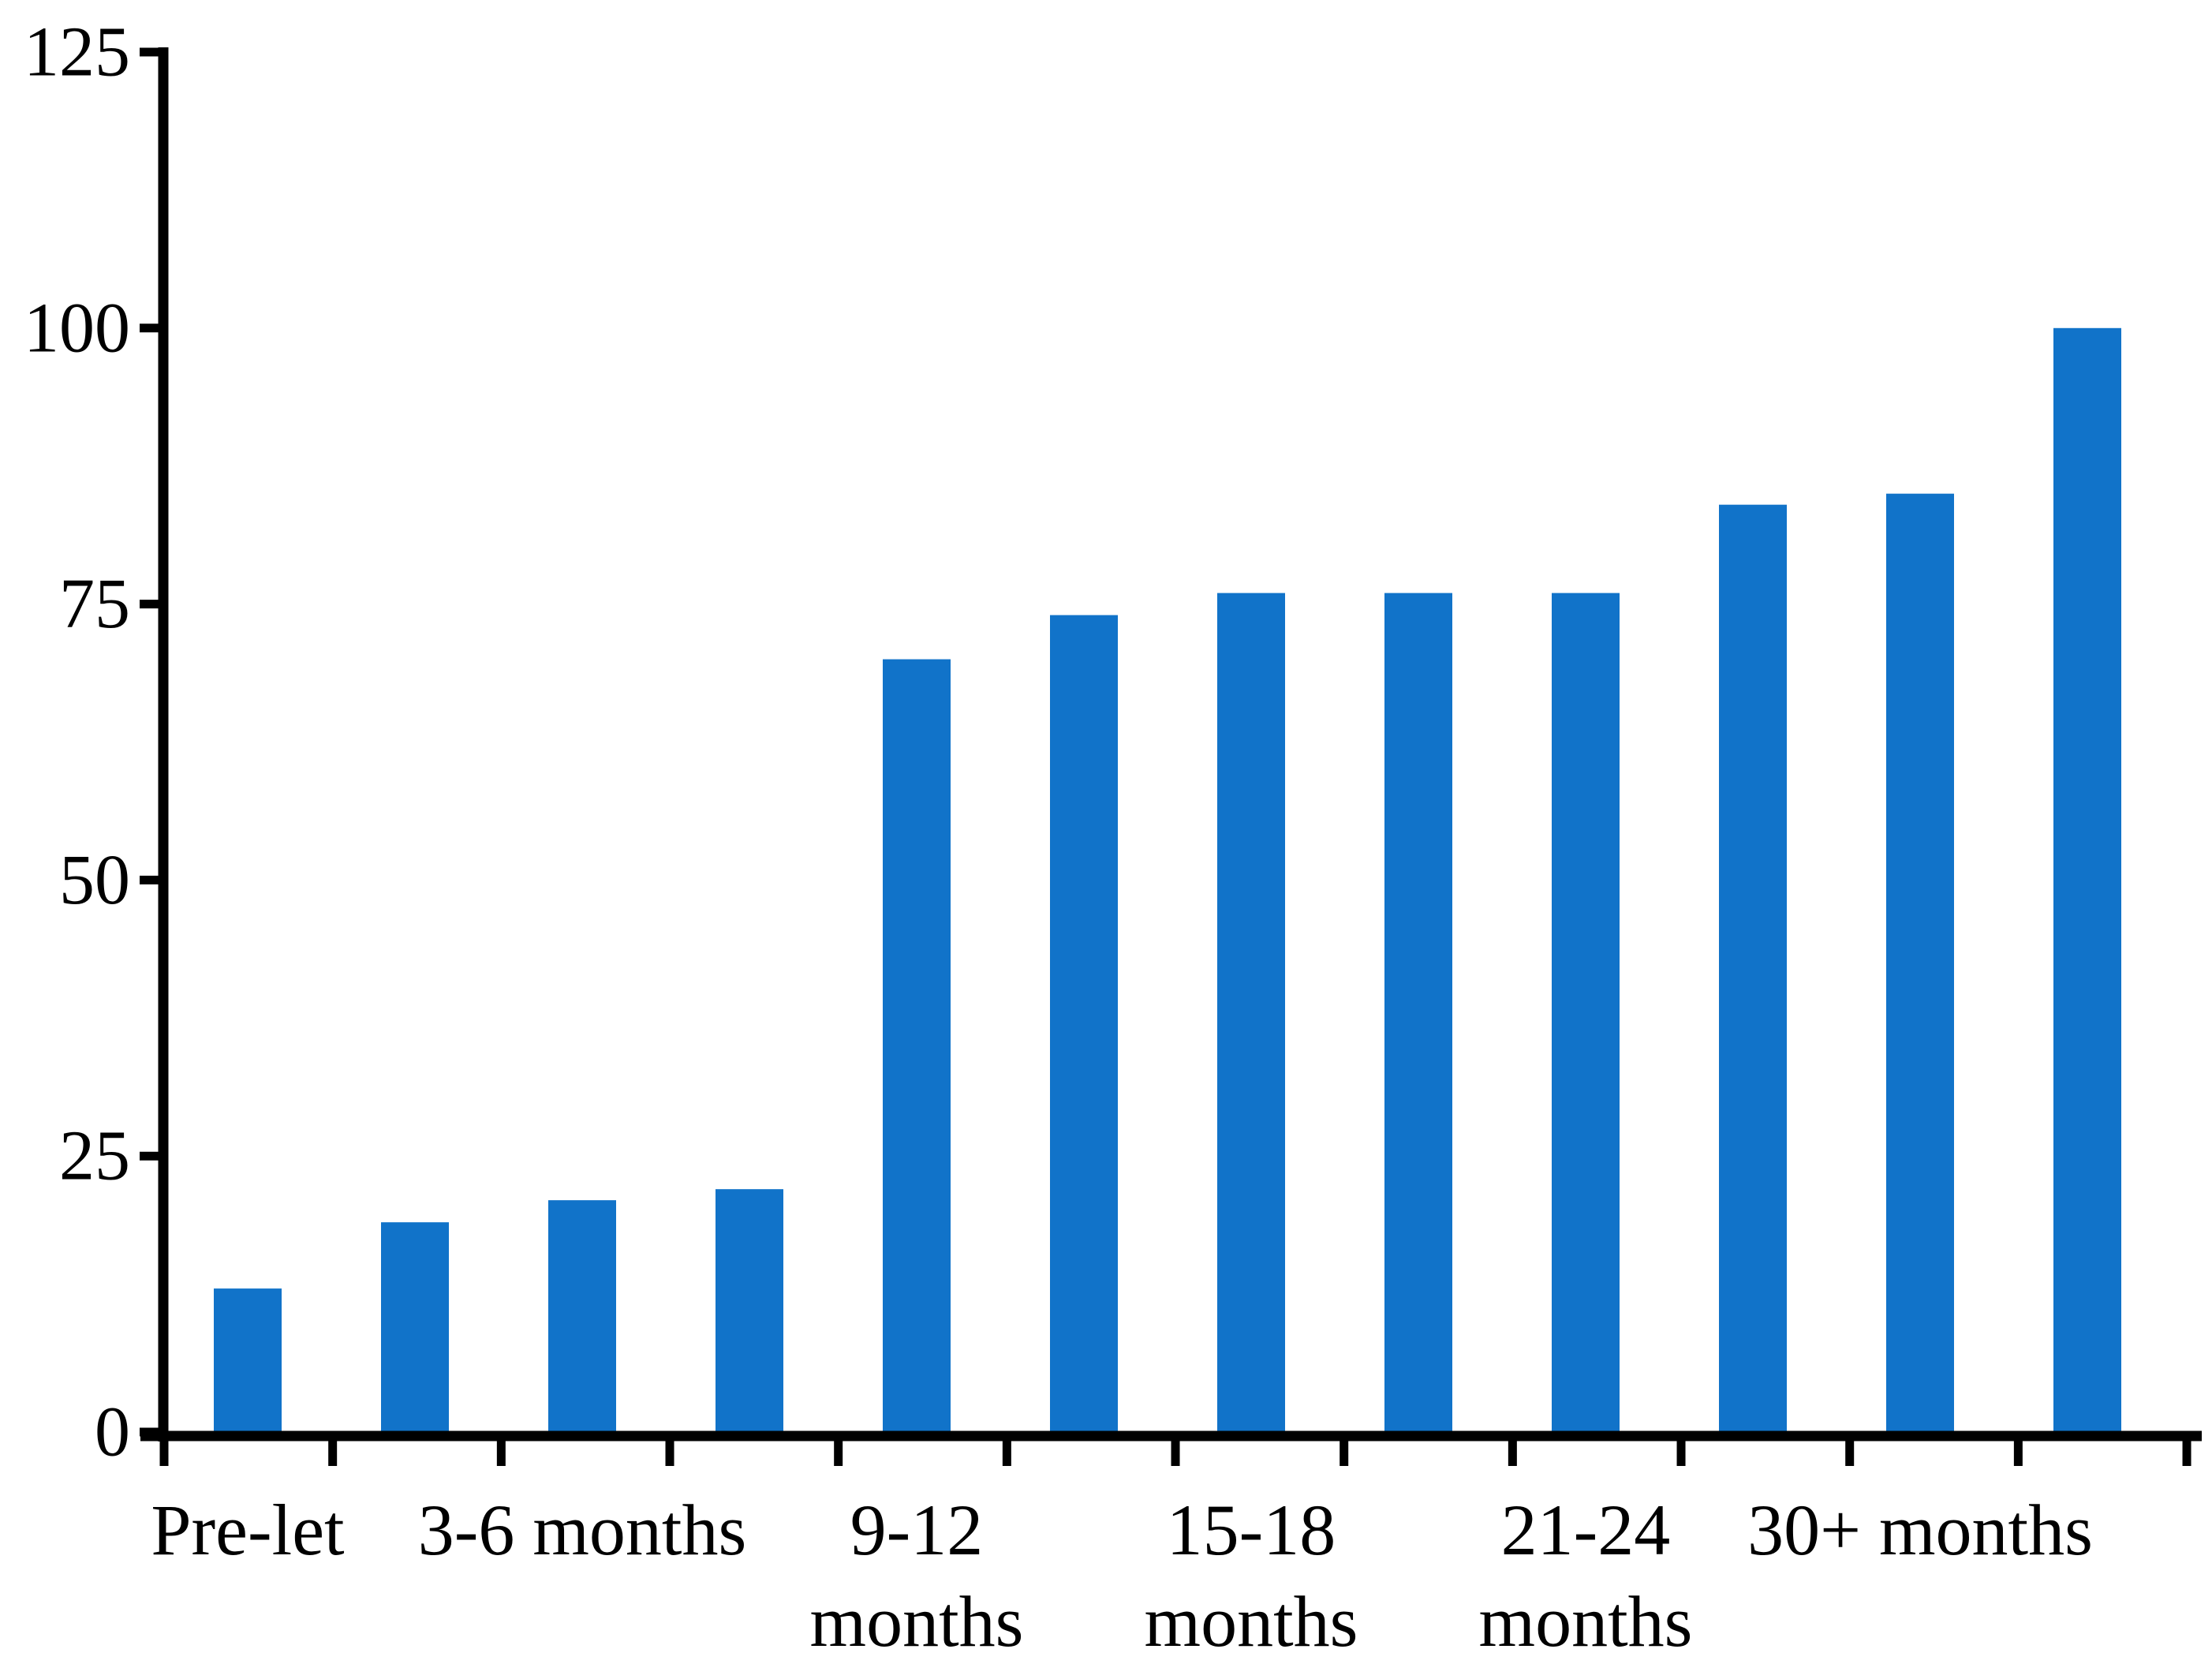 This screenshot has height=1679, width=2212. Describe the element at coordinates (112, 1432) in the screenshot. I see `y-tick-label: 0` at that location.